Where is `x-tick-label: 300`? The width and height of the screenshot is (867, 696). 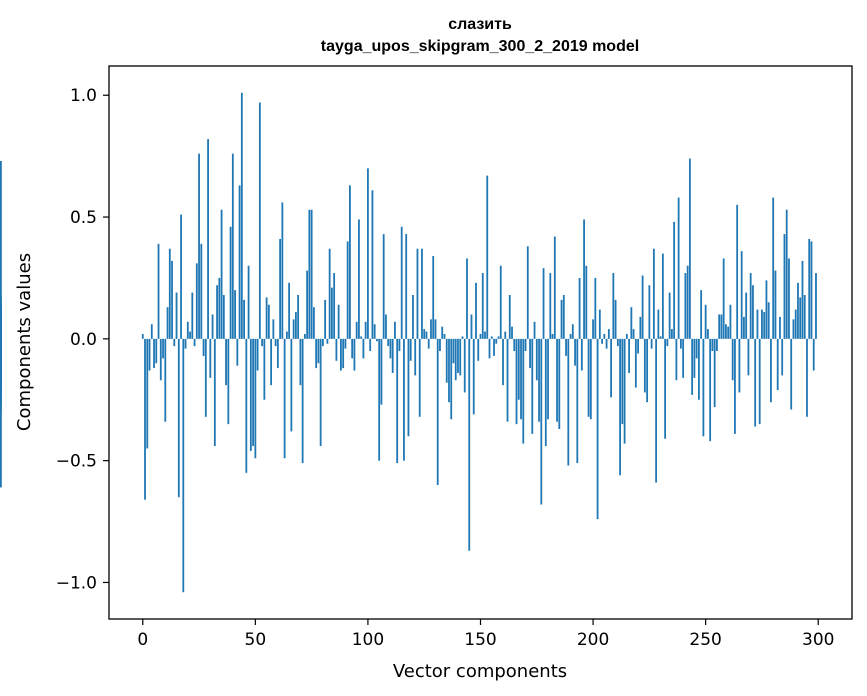 x-tick-label: 300 is located at coordinates (818, 640).